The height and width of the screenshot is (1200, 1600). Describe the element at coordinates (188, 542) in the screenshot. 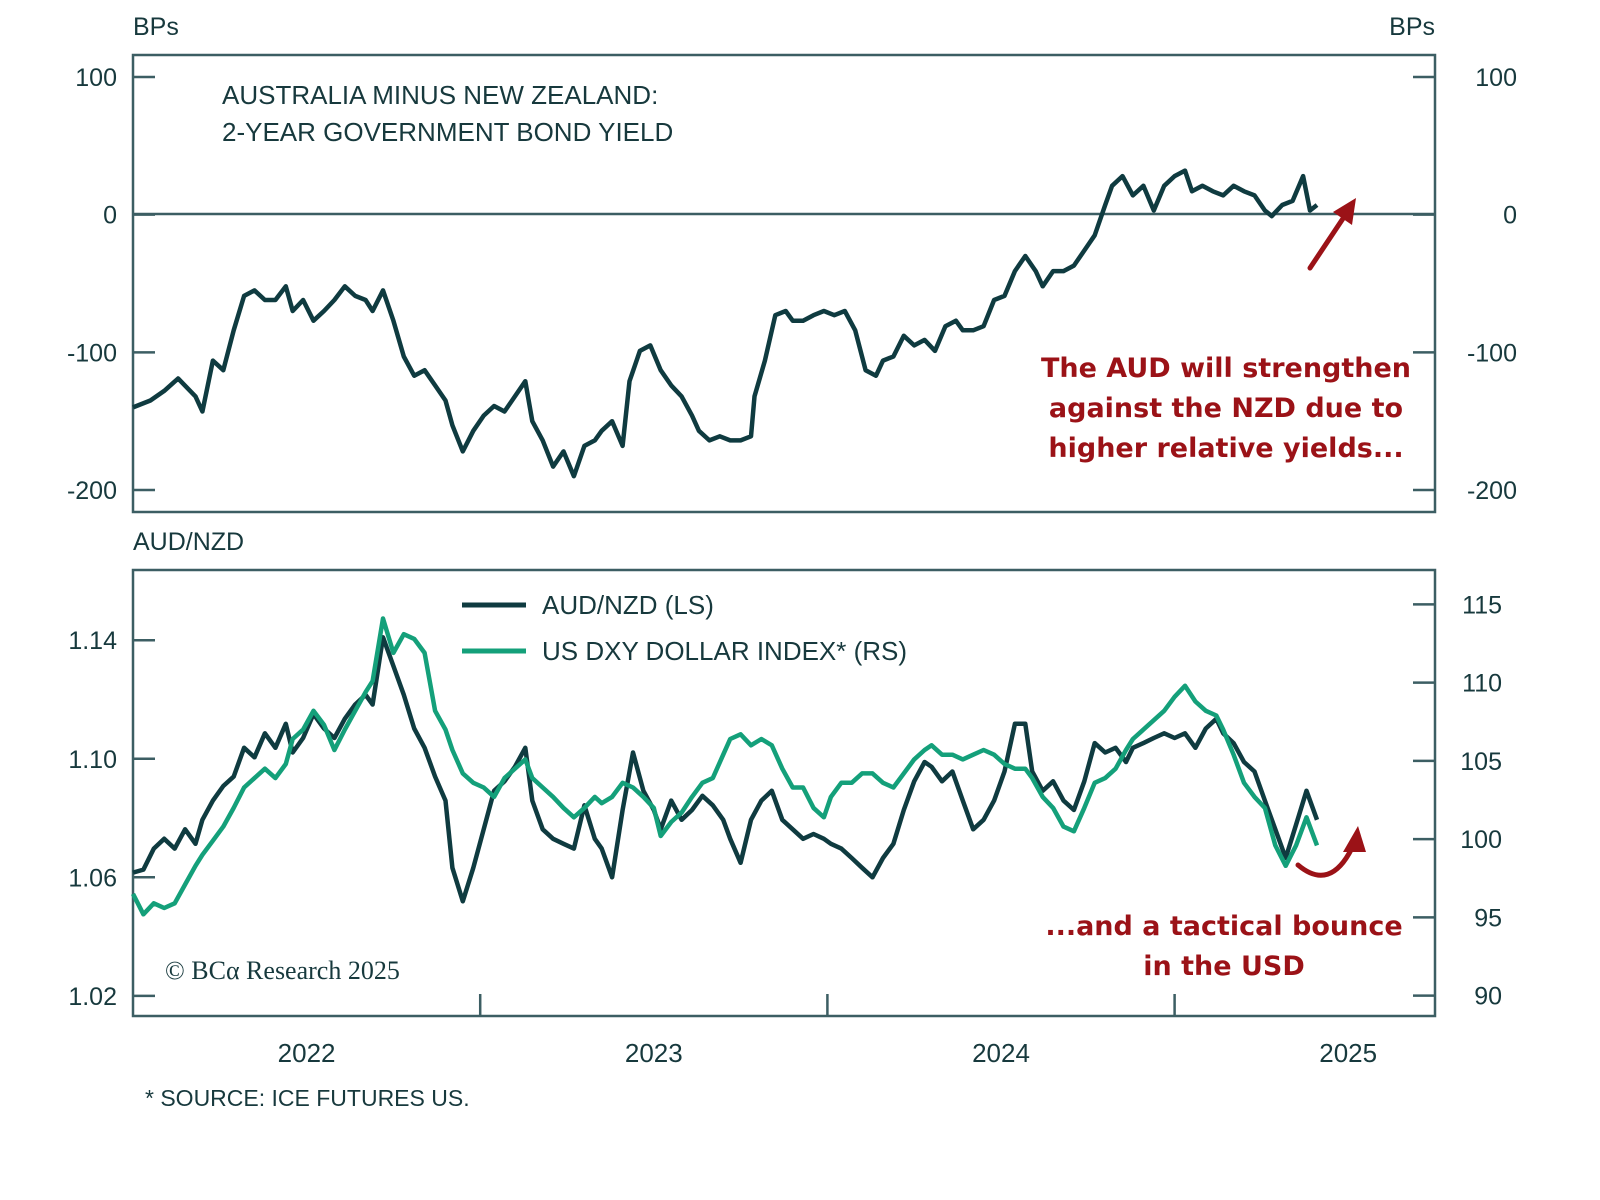

I see `bottom-left-unit-label: AUD/NZD` at that location.